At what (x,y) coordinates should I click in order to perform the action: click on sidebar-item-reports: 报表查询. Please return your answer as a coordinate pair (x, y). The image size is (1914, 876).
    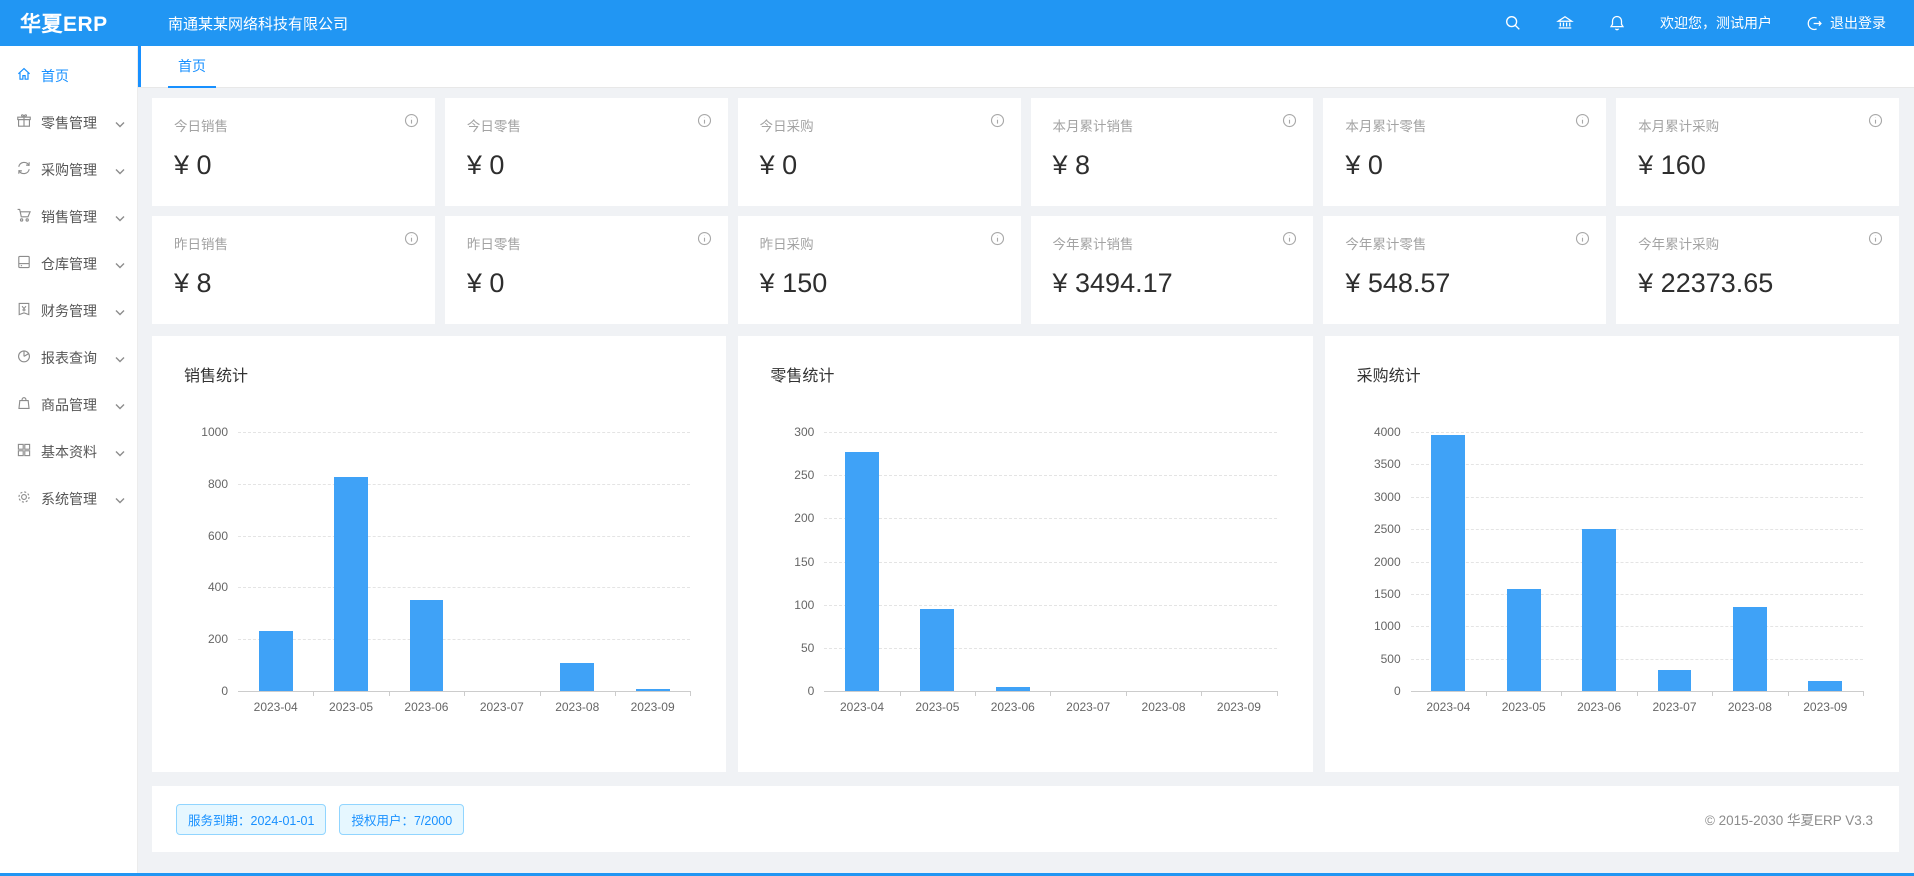
    Looking at the image, I should click on (68, 357).